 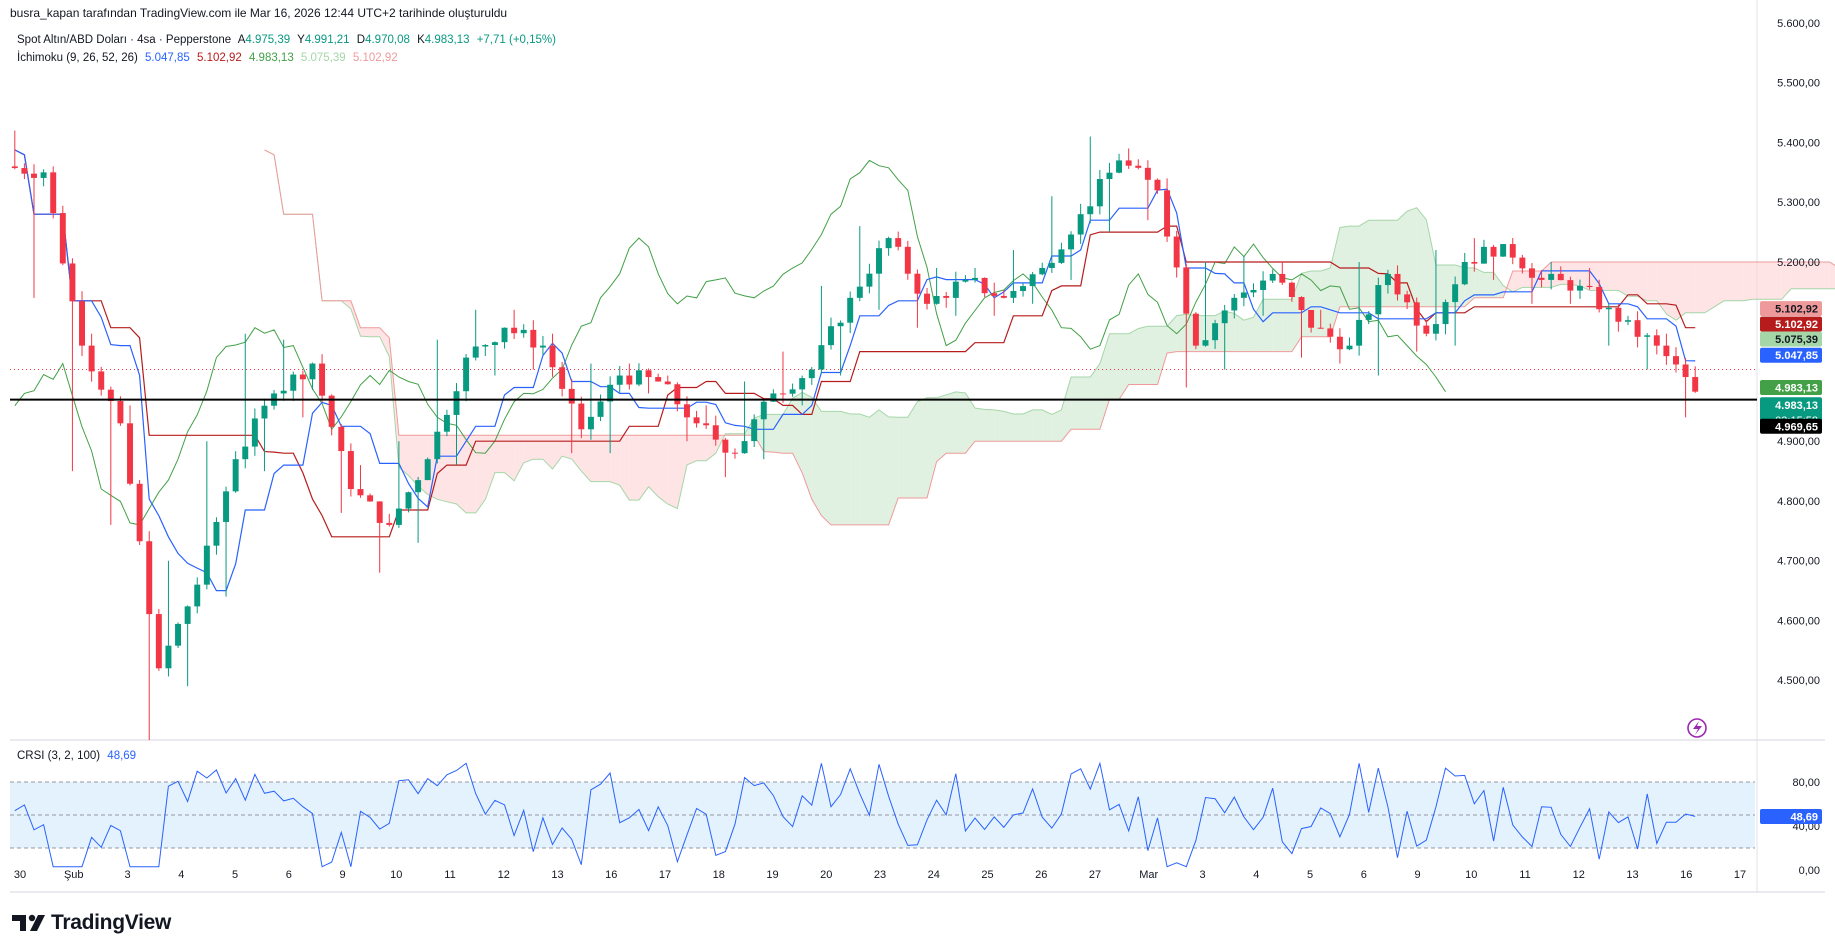 I want to click on time-axis-label: 27, so click(x=1095, y=875).